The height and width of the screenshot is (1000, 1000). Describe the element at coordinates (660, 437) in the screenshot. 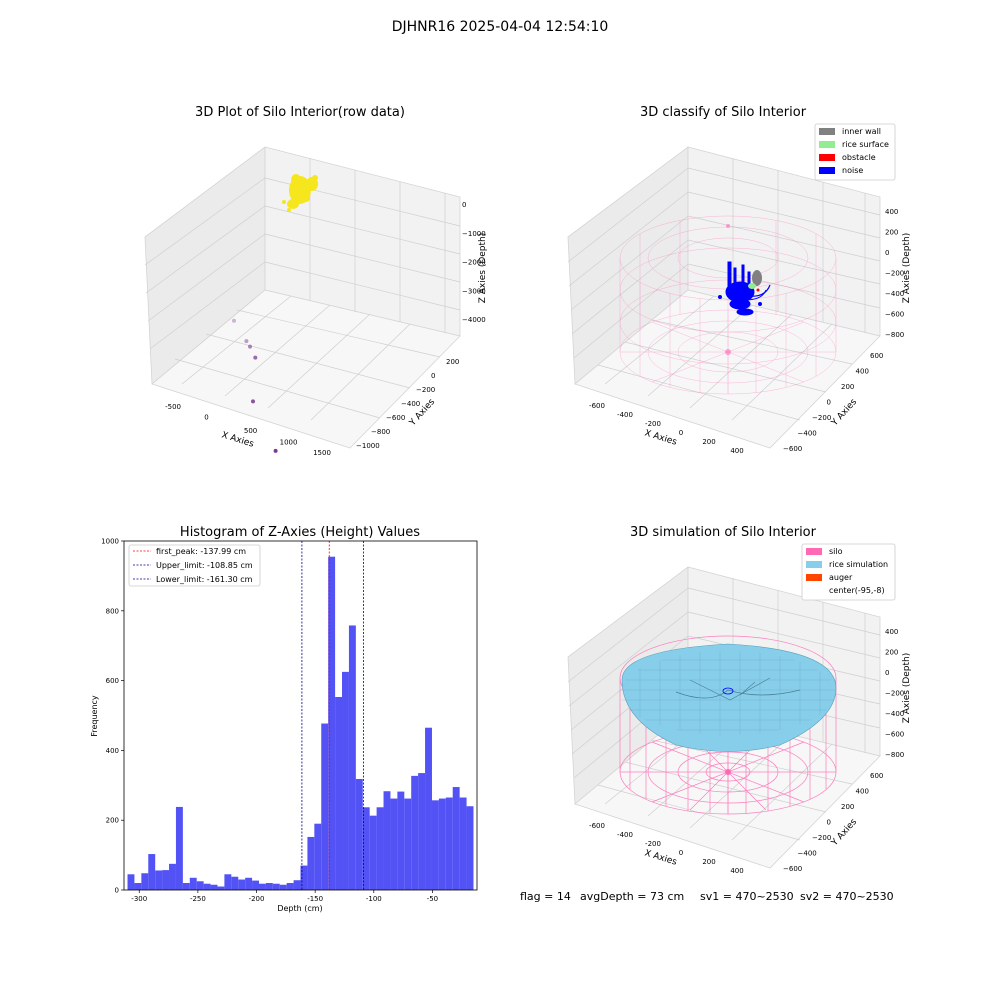

I see `panel2-xlabel: X Axies` at that location.